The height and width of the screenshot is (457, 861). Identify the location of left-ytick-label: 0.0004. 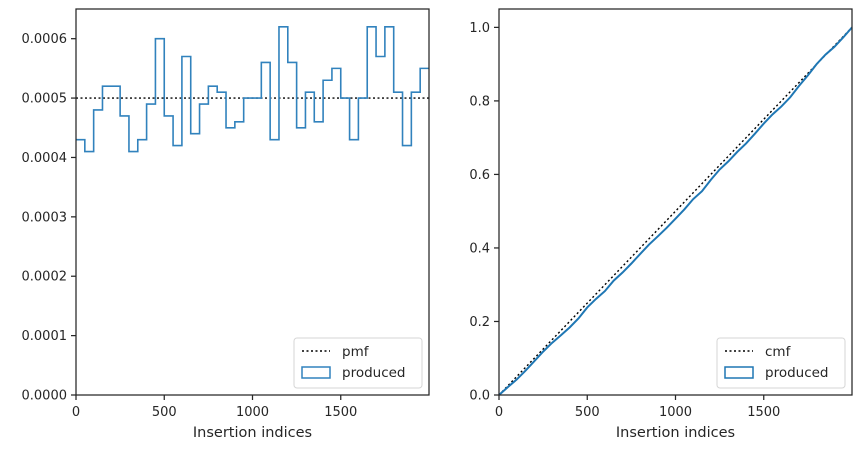
(45, 158).